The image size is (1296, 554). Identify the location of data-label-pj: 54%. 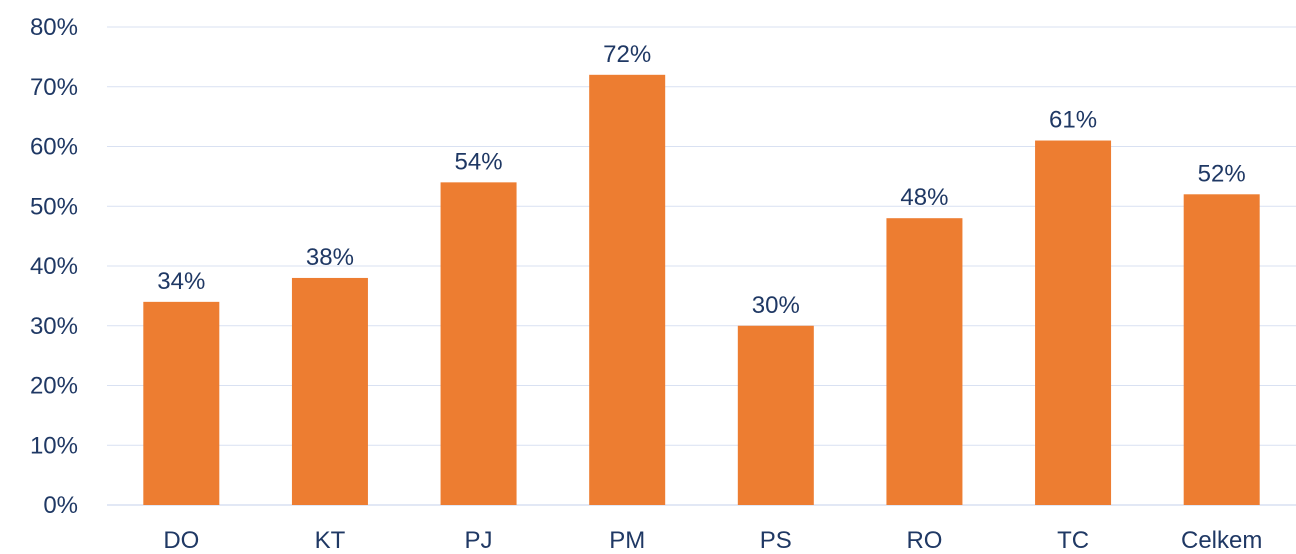
(479, 161).